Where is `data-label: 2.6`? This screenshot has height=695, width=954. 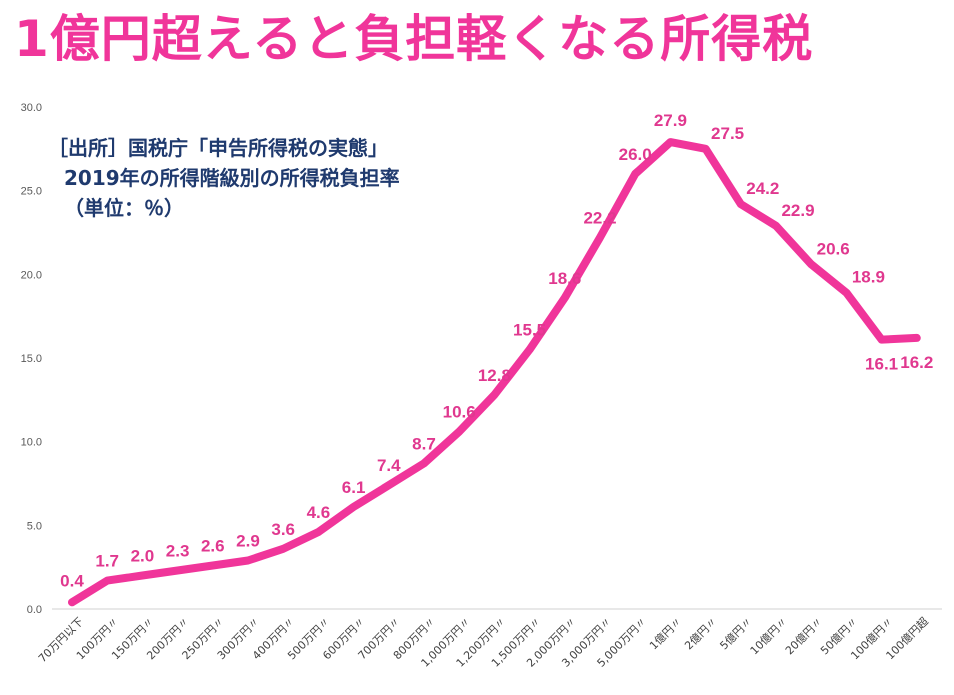
data-label: 2.6 is located at coordinates (213, 545).